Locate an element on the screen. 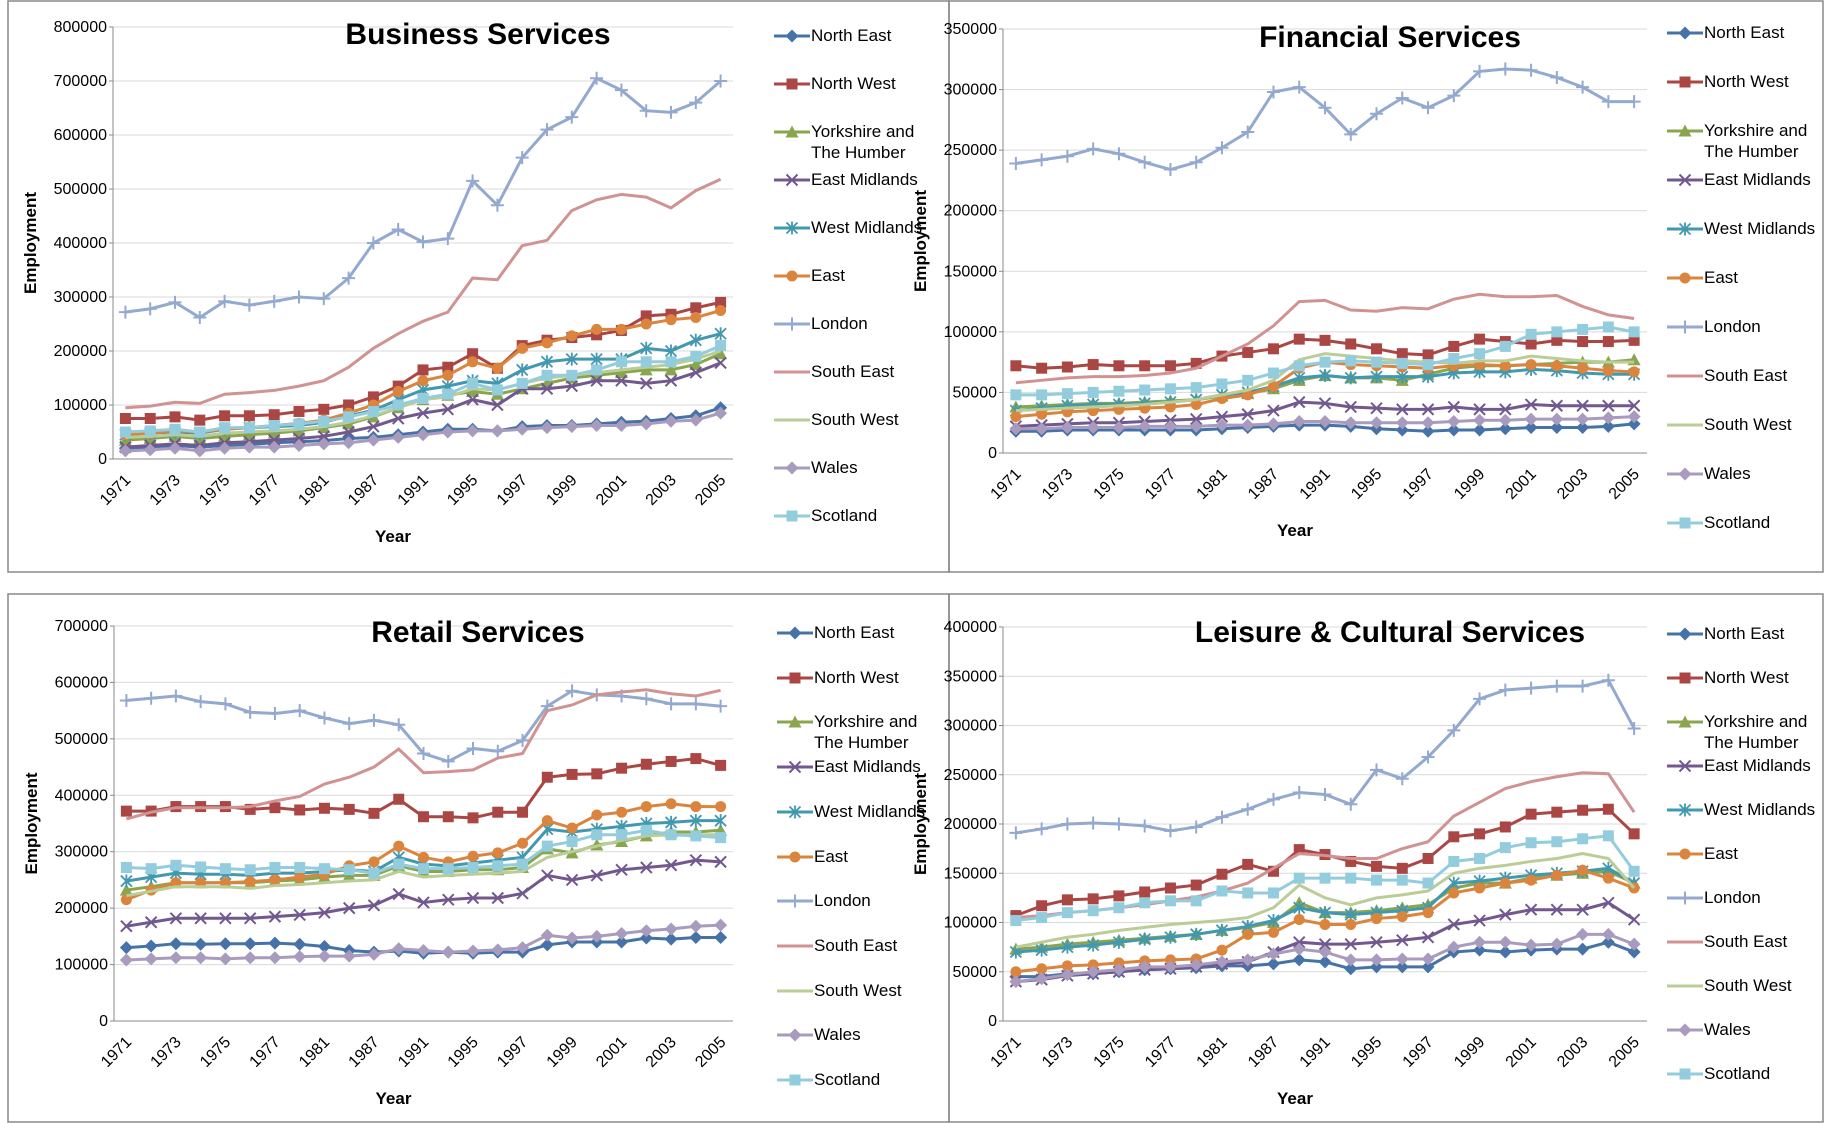 The height and width of the screenshot is (1123, 1825). x-tick-label: 1987 is located at coordinates (363, 490).